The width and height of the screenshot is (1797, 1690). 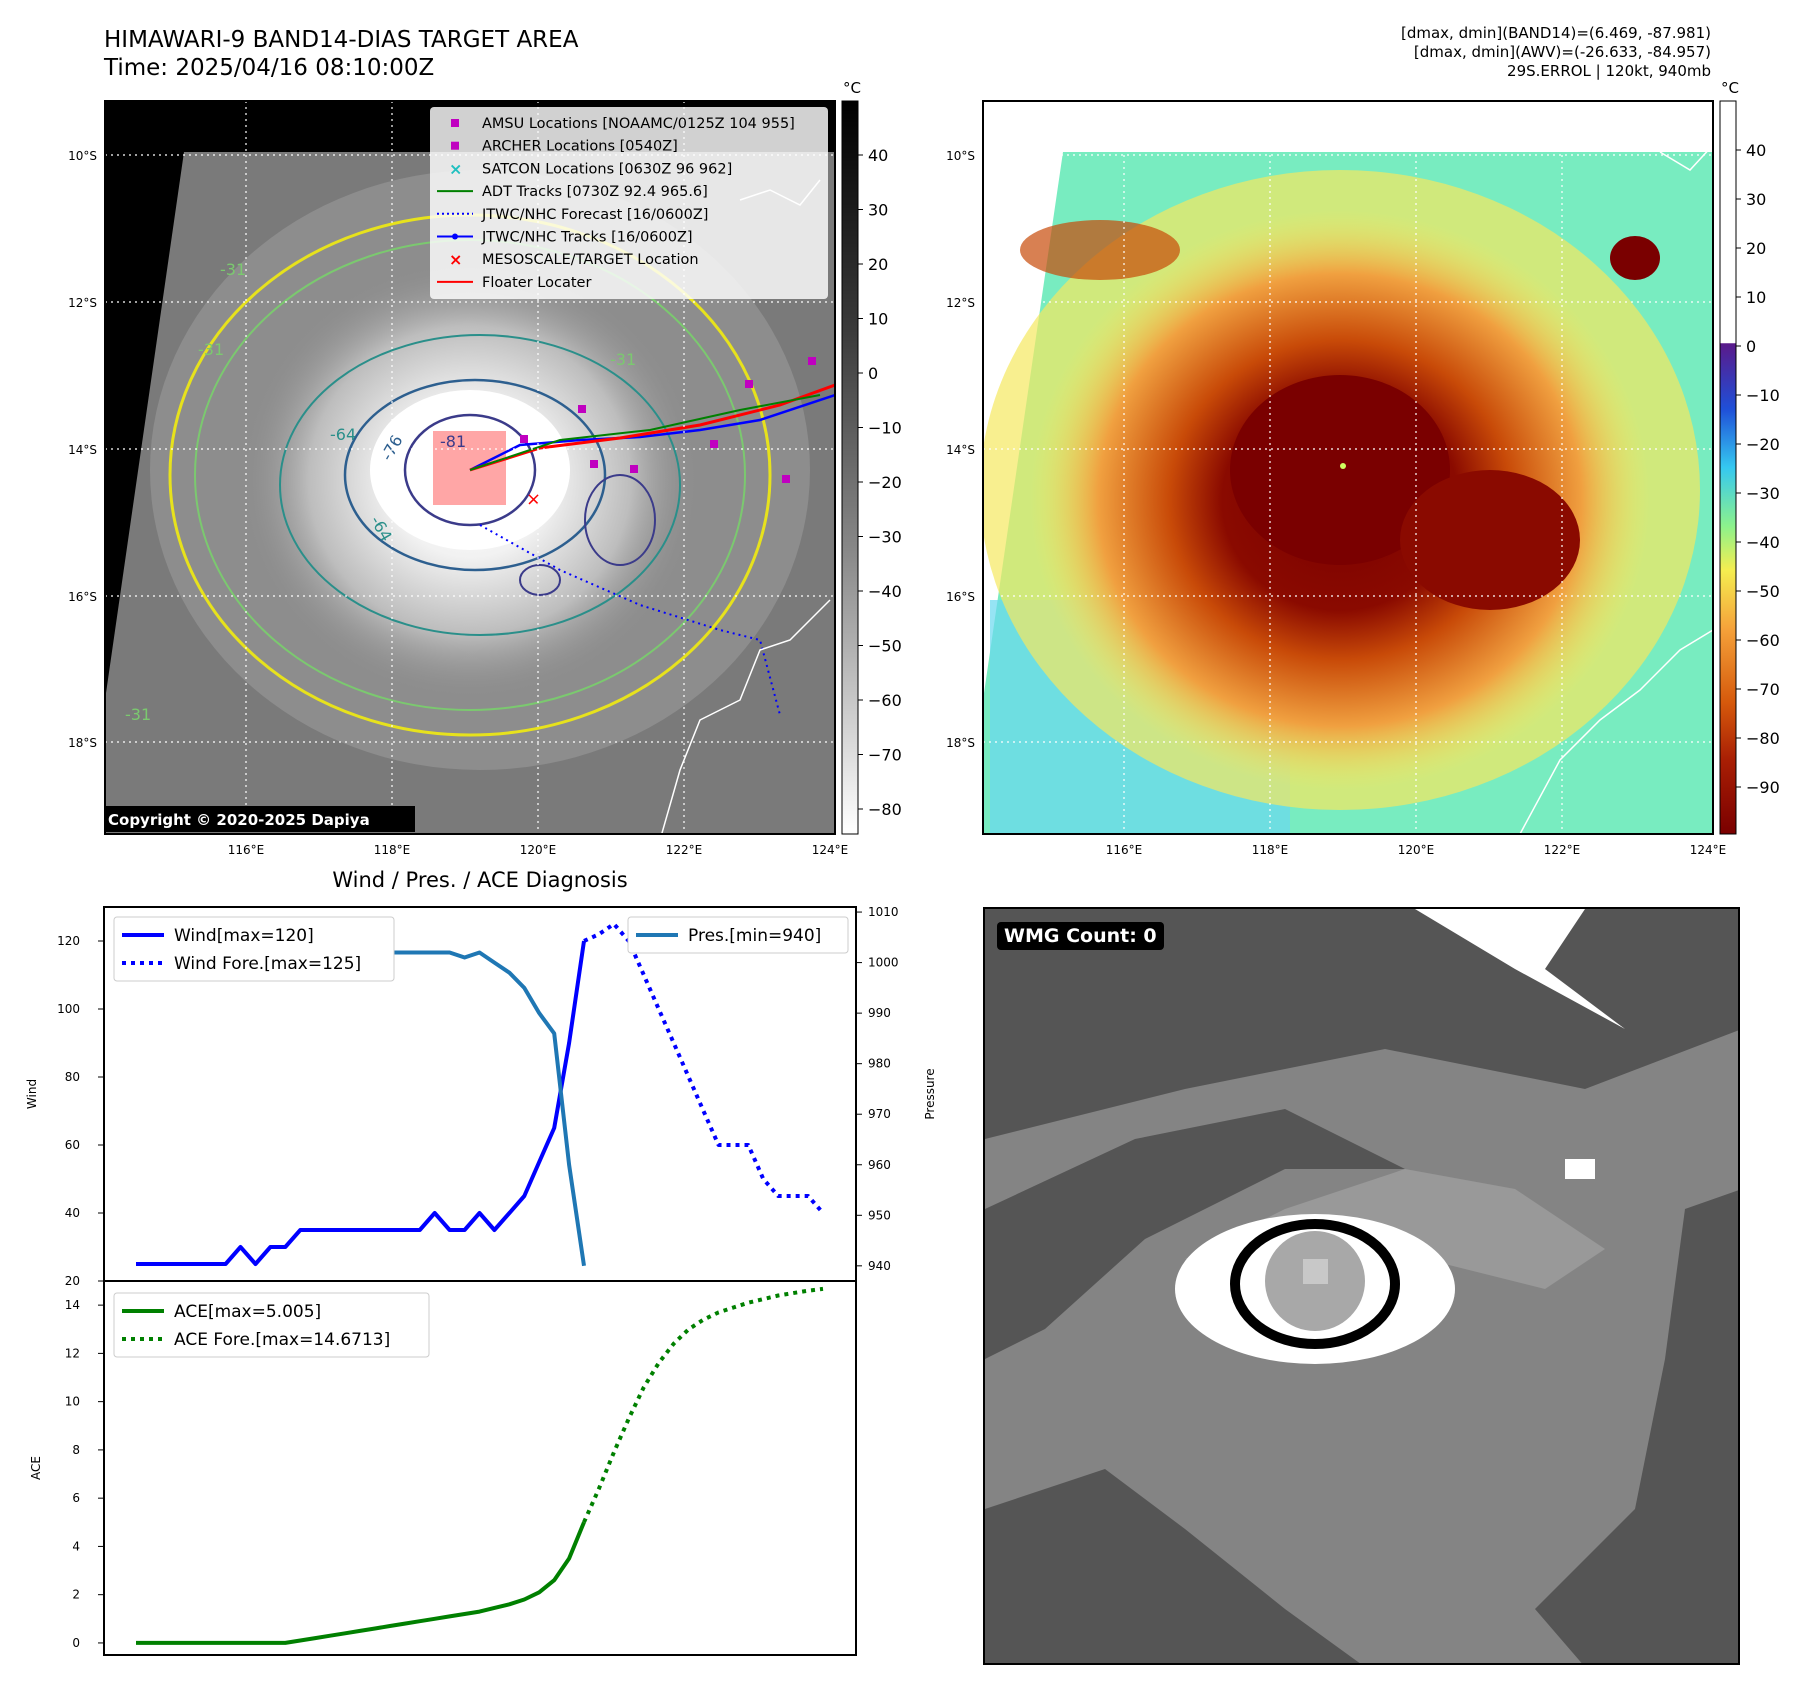 I want to click on legend-label: ADT Tracks [0730Z 92.4 965.6], so click(x=595, y=192).